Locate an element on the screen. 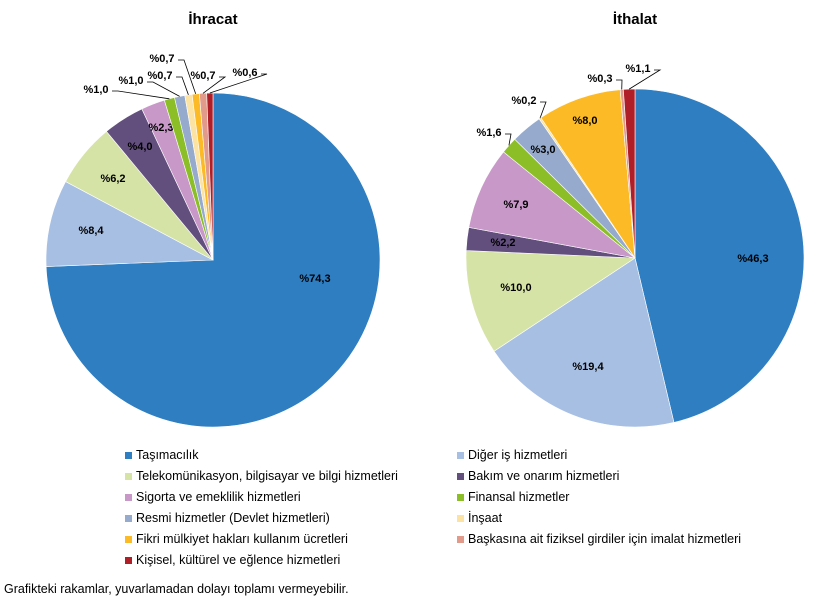 The height and width of the screenshot is (601, 815). legend-item: Taşımacılık is located at coordinates (291, 455).